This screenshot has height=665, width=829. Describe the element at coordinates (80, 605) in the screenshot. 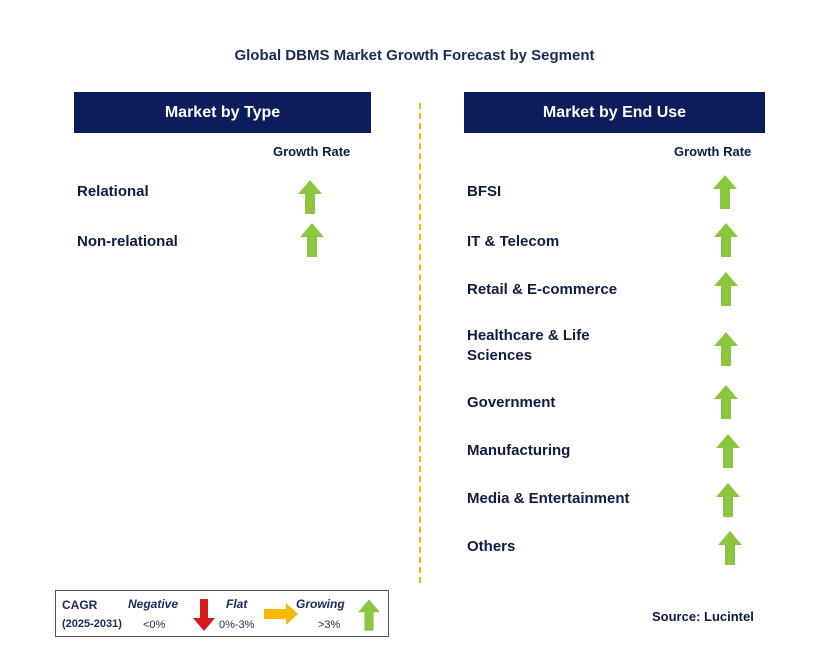

I see `legend-cagr-label: CAGR` at that location.